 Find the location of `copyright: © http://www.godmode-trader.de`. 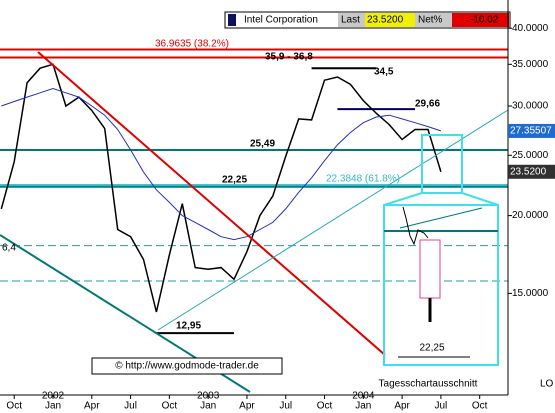

copyright: © http://www.godmode-trader.de is located at coordinates (187, 366).